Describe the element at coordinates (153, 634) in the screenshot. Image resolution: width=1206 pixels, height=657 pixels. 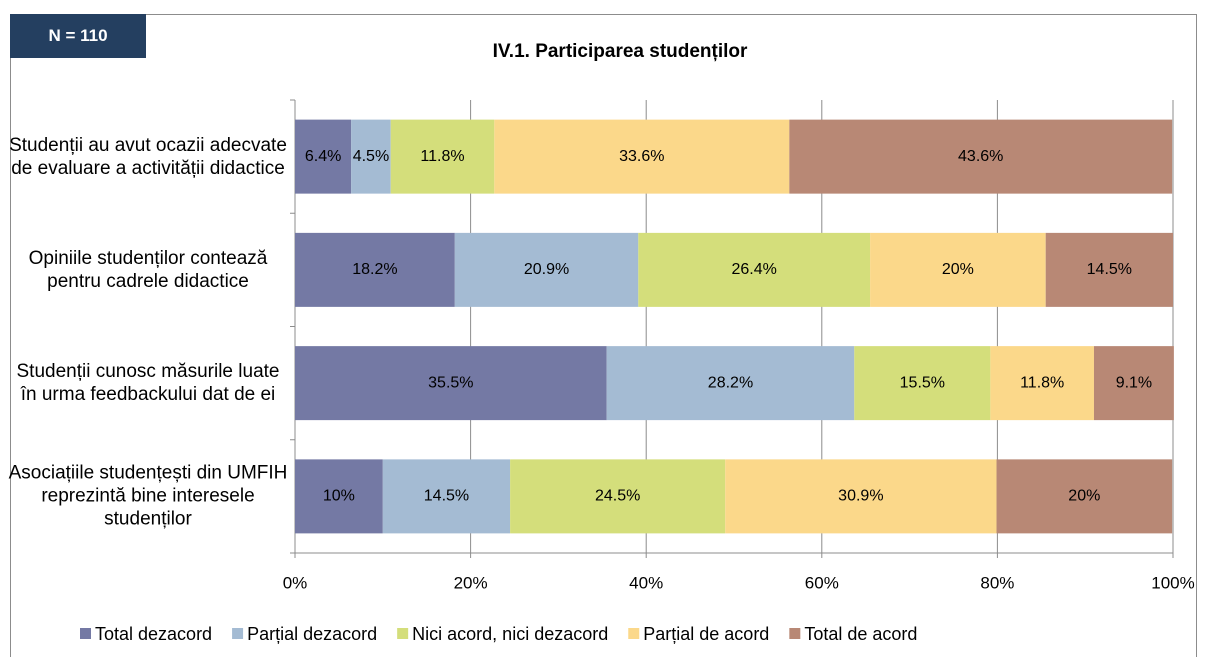
I see `legend-label: Total dezacord` at that location.